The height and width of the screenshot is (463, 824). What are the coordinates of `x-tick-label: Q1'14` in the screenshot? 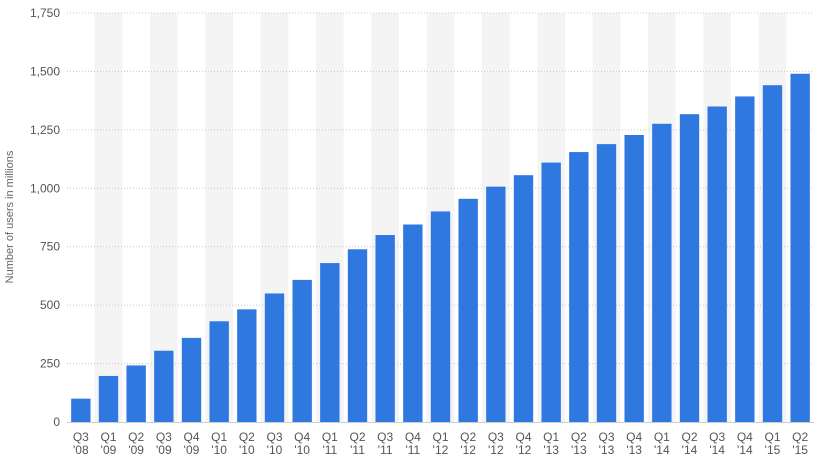 It's located at (662, 443).